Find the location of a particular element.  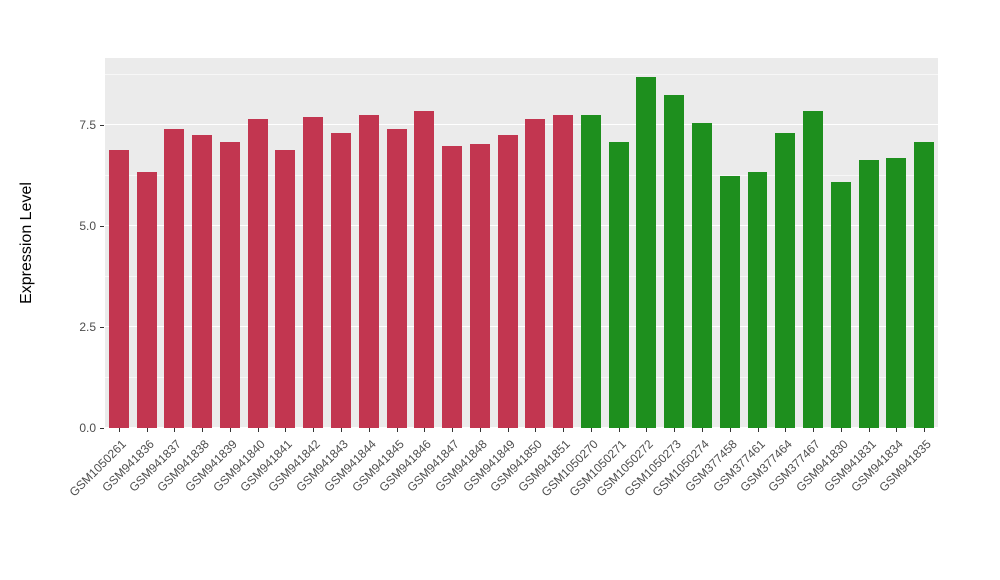

bar-GSM941830 is located at coordinates (840, 304).